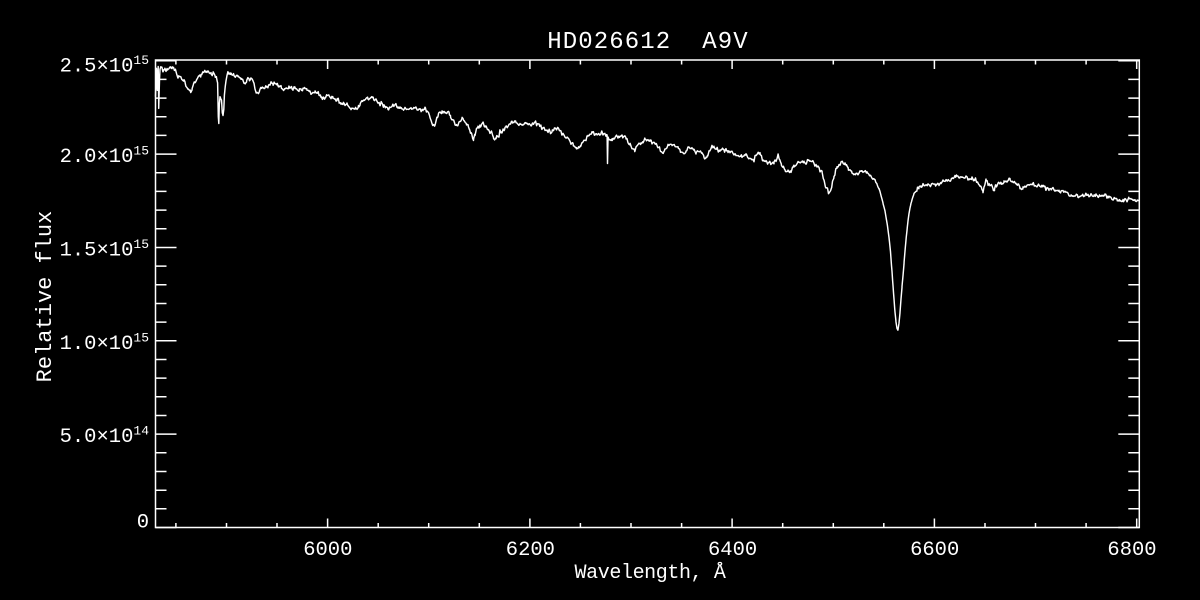 The height and width of the screenshot is (600, 1200). I want to click on svg-text: Relative flux, so click(45, 297).